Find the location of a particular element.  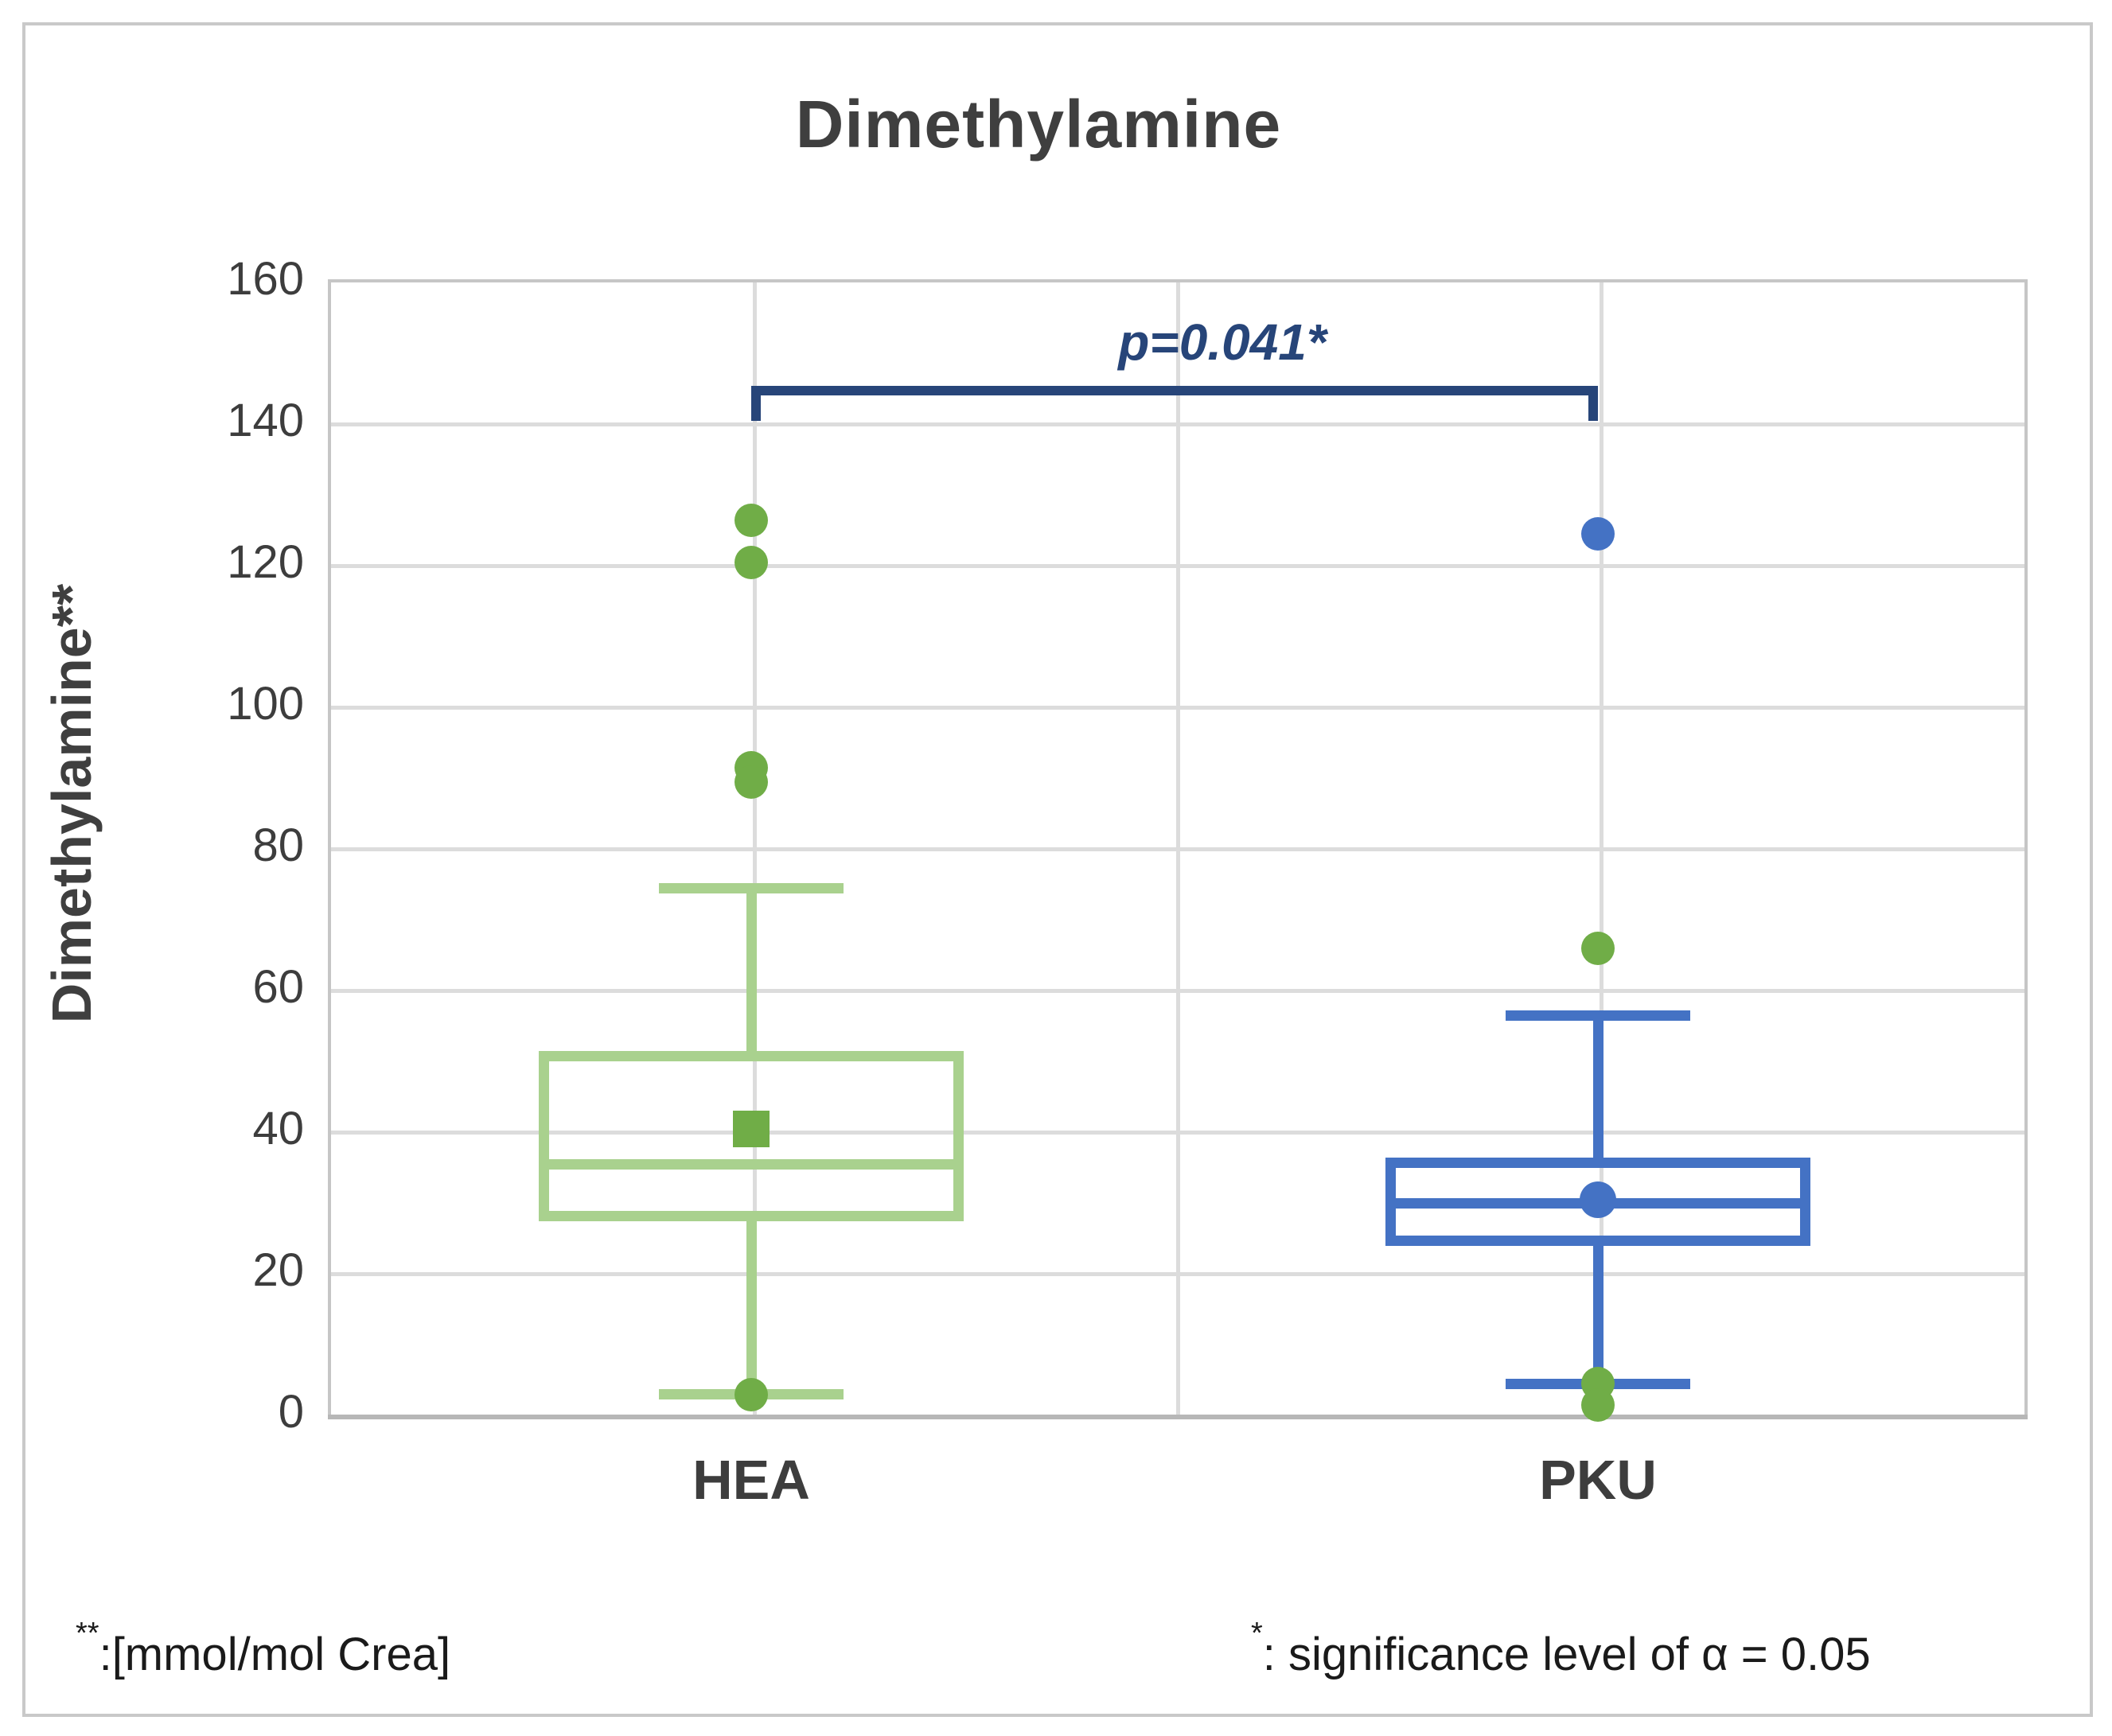

mean-marker-PKU is located at coordinates (1598, 1199).